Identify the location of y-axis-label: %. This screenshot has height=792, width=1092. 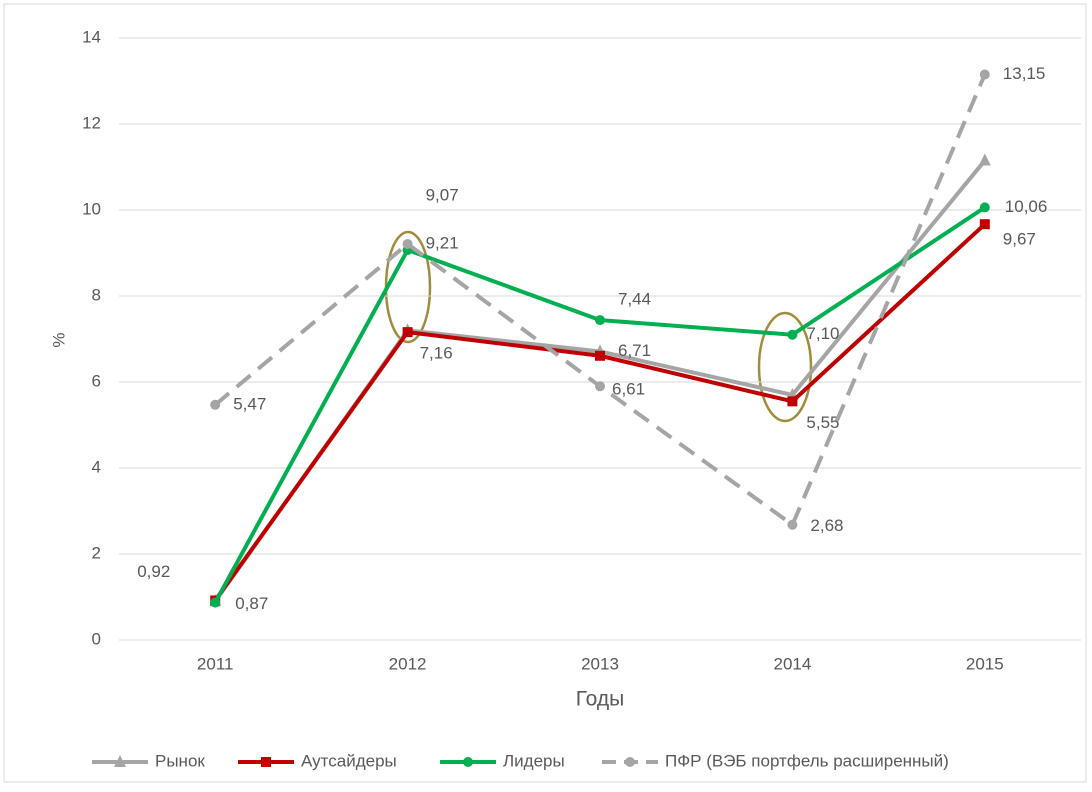
(58, 339).